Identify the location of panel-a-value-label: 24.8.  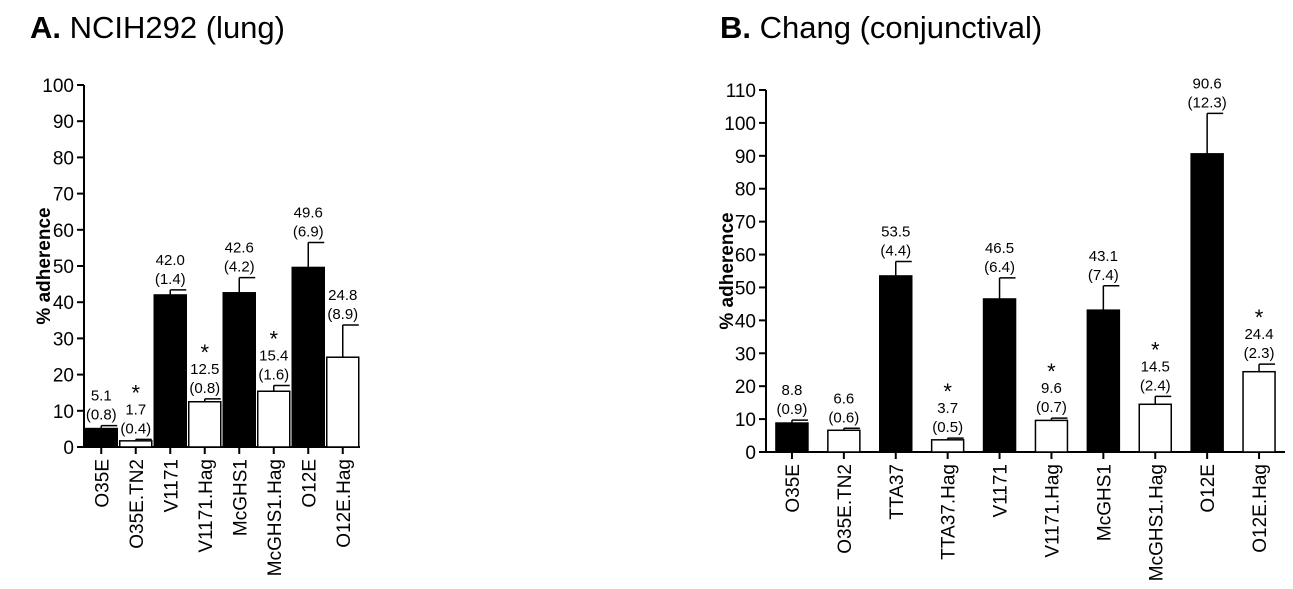
(342, 295).